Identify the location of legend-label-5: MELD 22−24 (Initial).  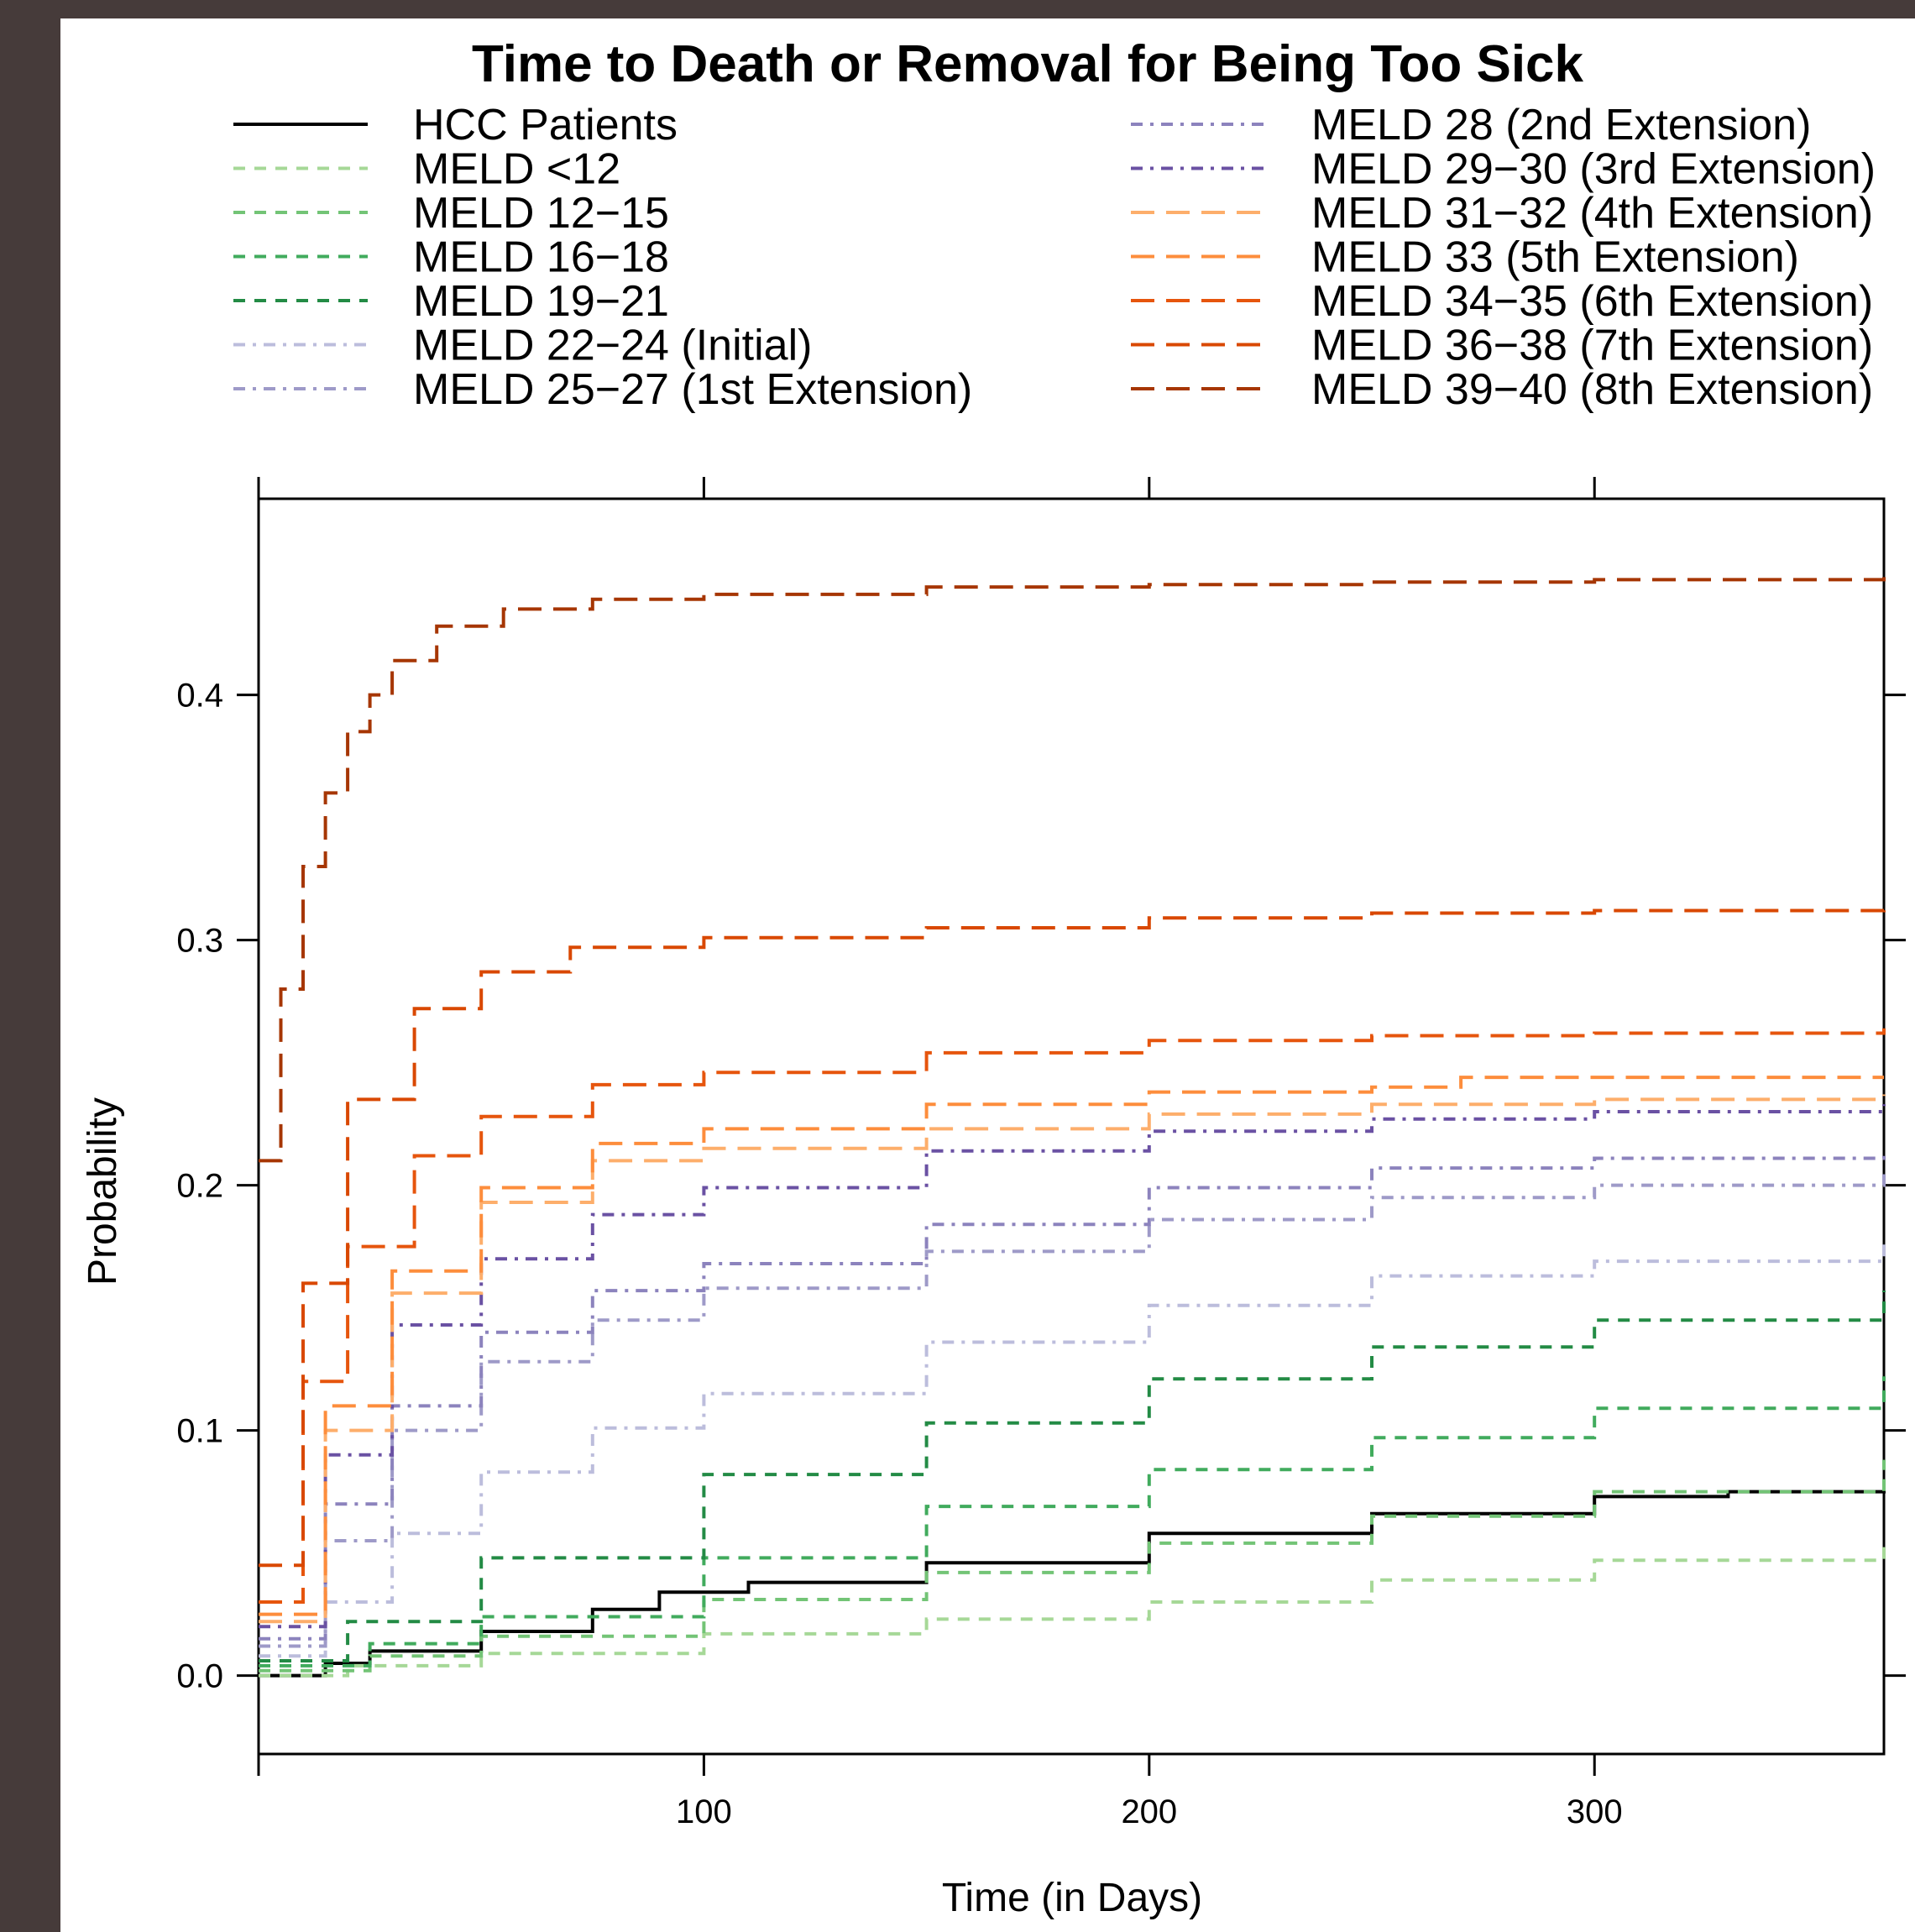
(612, 346).